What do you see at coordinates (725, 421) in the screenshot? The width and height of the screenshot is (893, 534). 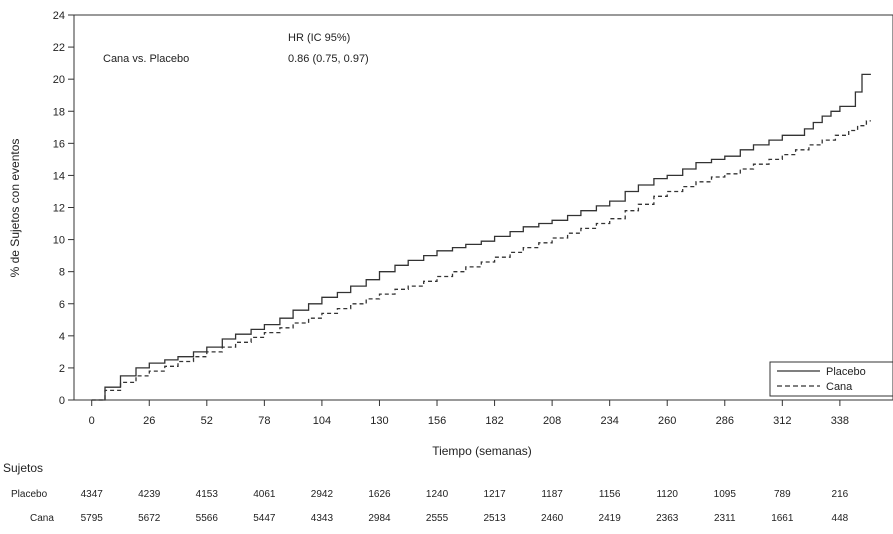 I see `x-tick-label-286: 286` at bounding box center [725, 421].